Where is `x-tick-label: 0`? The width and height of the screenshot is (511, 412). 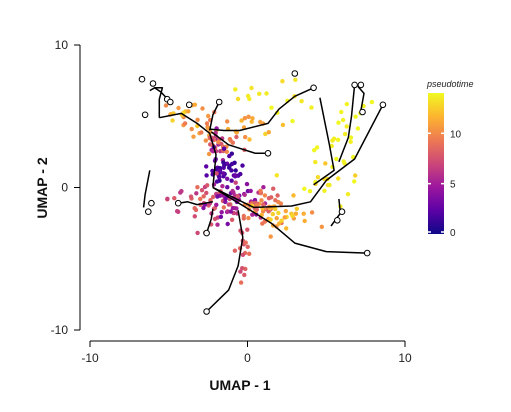
x-tick-label: 0 is located at coordinates (247, 358).